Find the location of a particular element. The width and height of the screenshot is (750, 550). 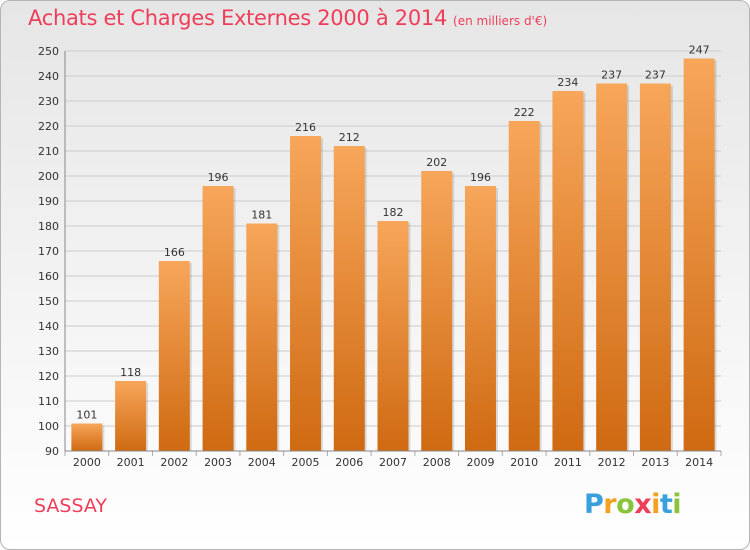

bar-value-label: 118 is located at coordinates (130, 372).